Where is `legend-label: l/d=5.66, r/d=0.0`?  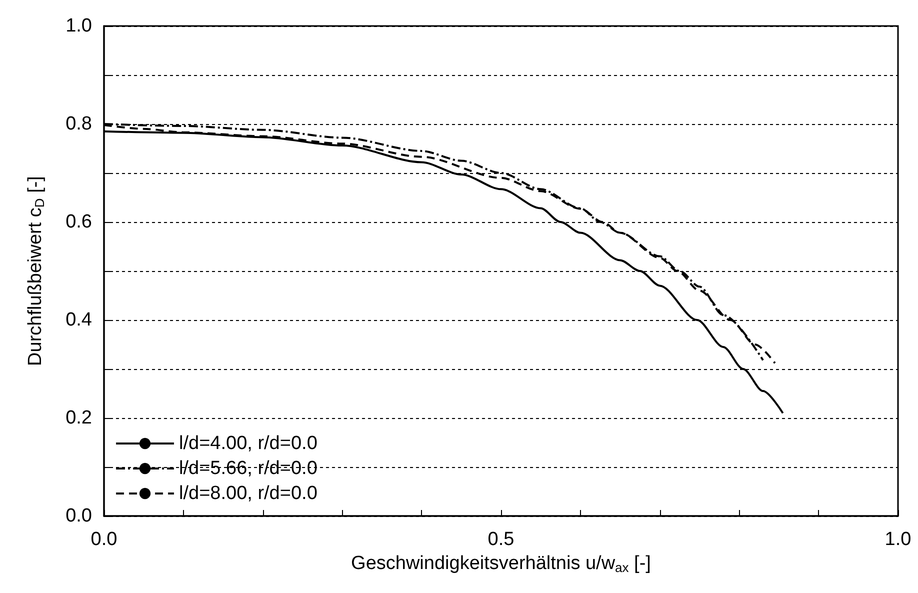 legend-label: l/d=5.66, r/d=0.0 is located at coordinates (248, 468).